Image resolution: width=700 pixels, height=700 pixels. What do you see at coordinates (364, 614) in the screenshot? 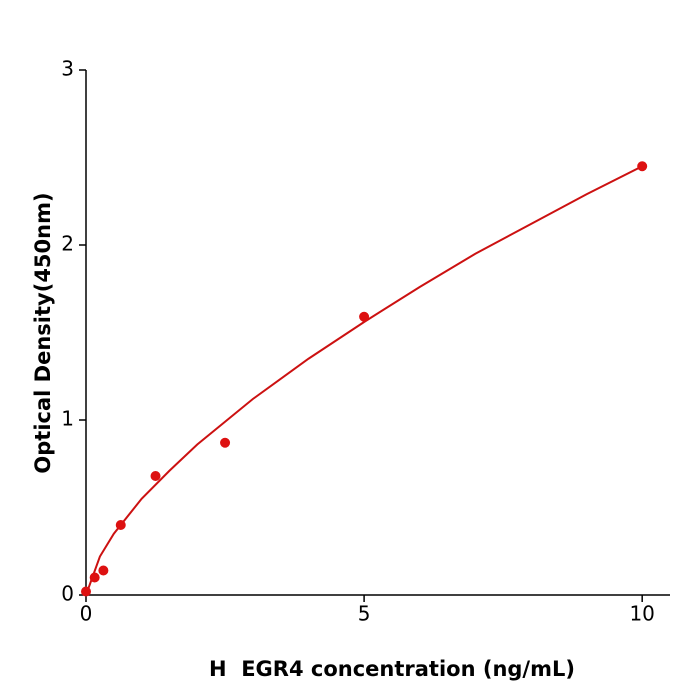
I see `x-tick-label: 5` at bounding box center [364, 614].